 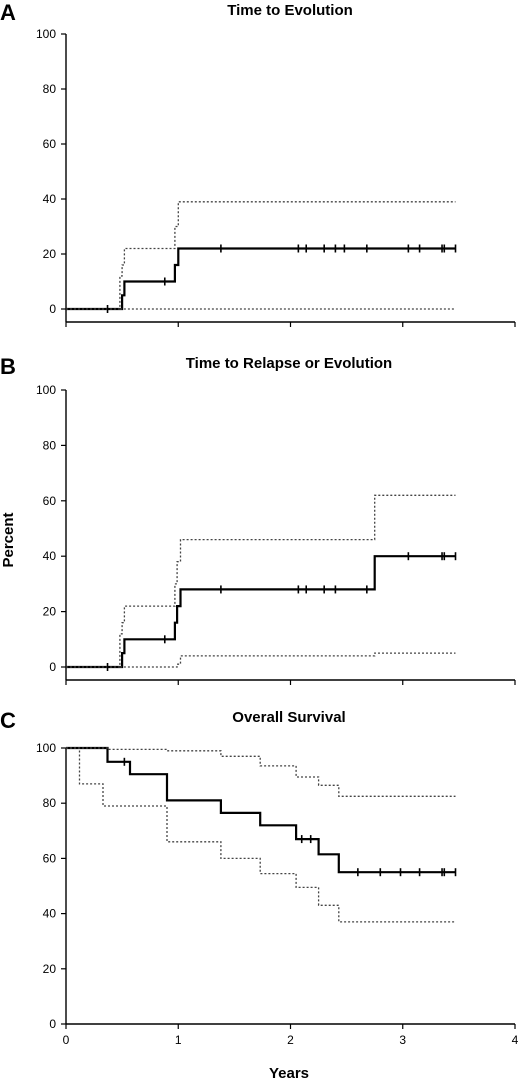 I want to click on panel-b-estimate-line, so click(x=261, y=612).